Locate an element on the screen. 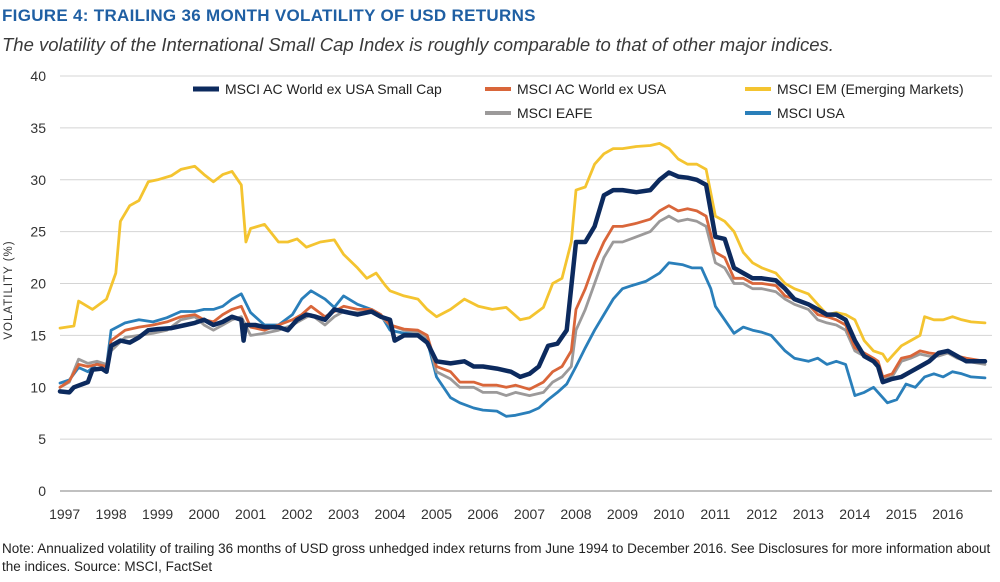 Image resolution: width=1000 pixels, height=582 pixels. x-tick-label: 1998 is located at coordinates (111, 514).